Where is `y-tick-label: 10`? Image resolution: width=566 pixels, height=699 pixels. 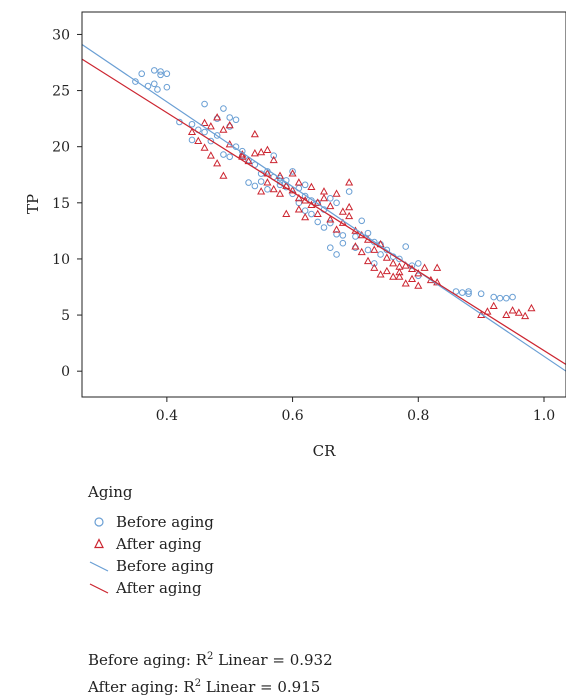 y-tick-label: 10 is located at coordinates (61, 260).